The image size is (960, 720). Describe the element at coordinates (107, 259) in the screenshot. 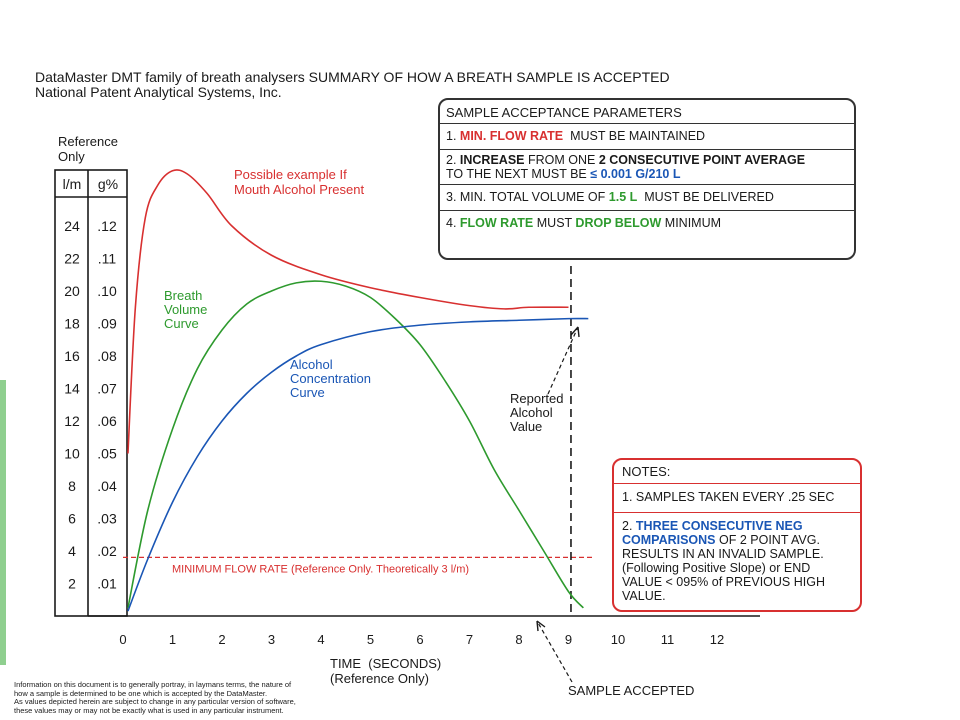

I see `y-right-tick: .11` at that location.